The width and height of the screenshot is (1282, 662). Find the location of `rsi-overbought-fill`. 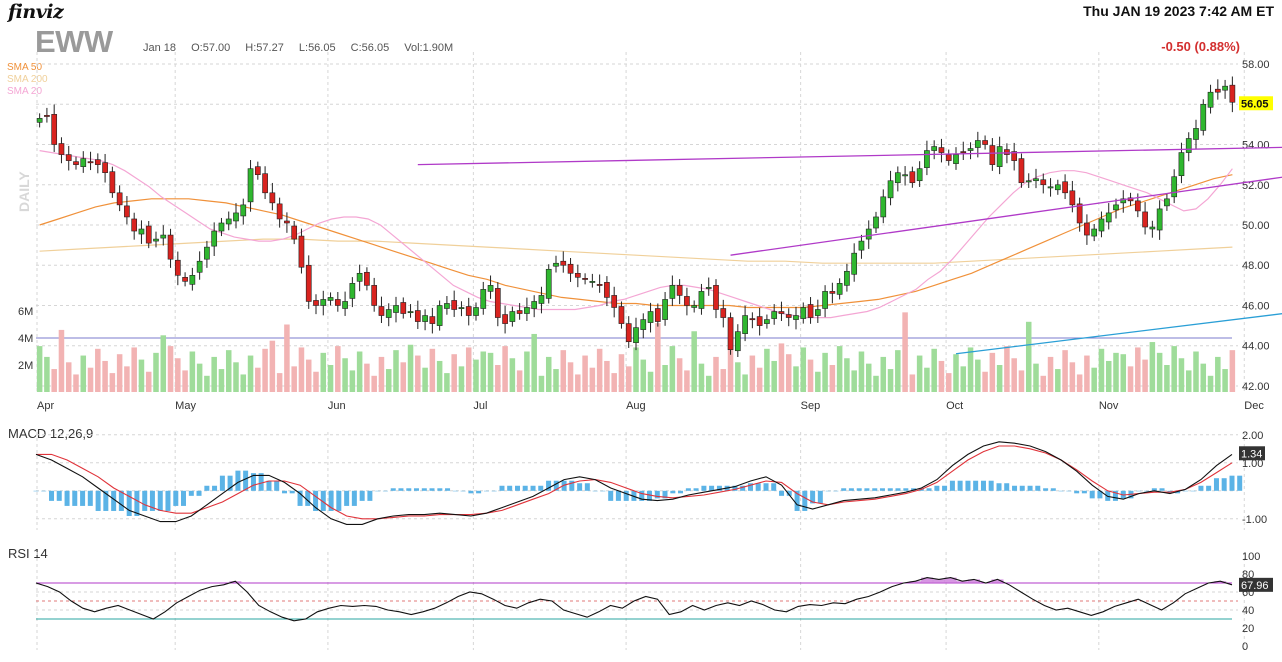

rsi-overbought-fill is located at coordinates (1220, 582).